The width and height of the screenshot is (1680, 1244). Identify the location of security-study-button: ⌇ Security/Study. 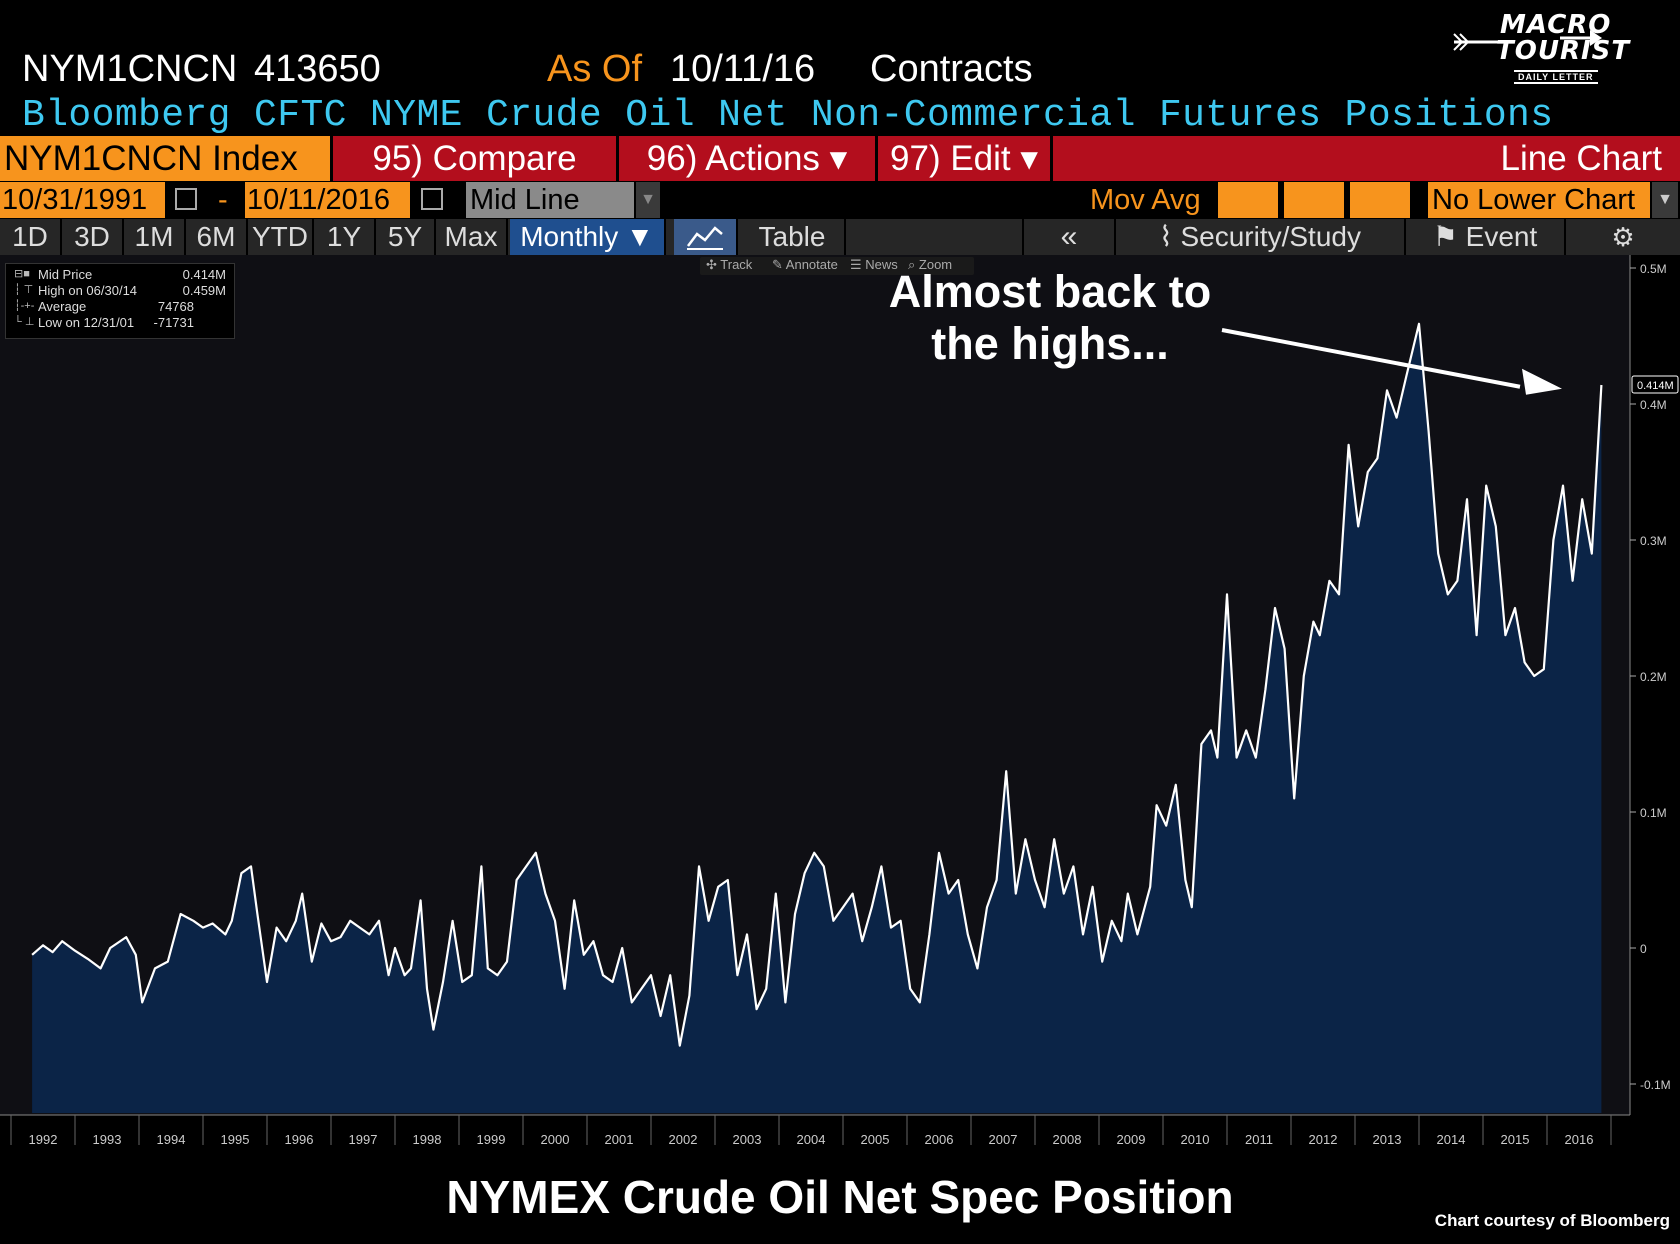
(1261, 237).